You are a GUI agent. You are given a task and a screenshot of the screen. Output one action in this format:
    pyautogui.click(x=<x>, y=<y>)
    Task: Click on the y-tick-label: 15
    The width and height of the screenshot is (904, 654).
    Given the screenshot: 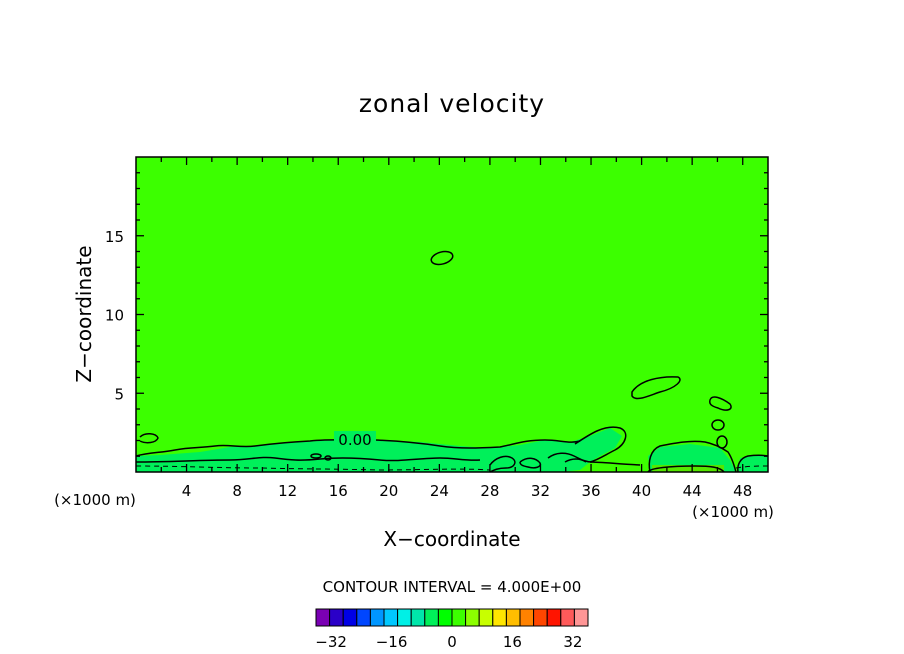 What is the action you would take?
    pyautogui.click(x=114, y=237)
    